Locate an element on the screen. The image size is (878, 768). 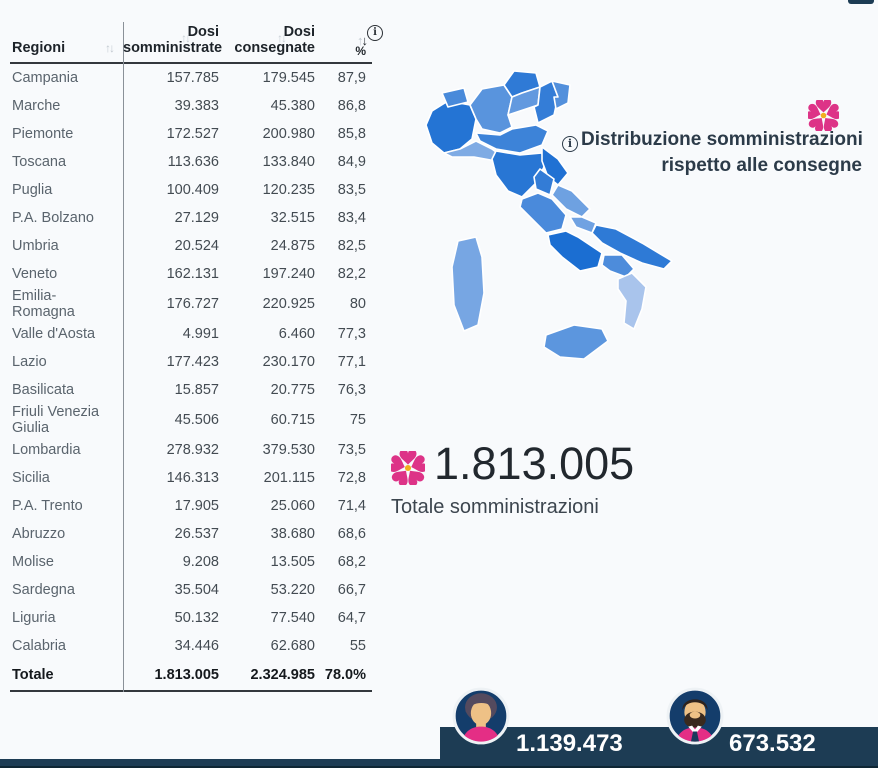
delivered-cell: 201.115 is located at coordinates (289, 478).